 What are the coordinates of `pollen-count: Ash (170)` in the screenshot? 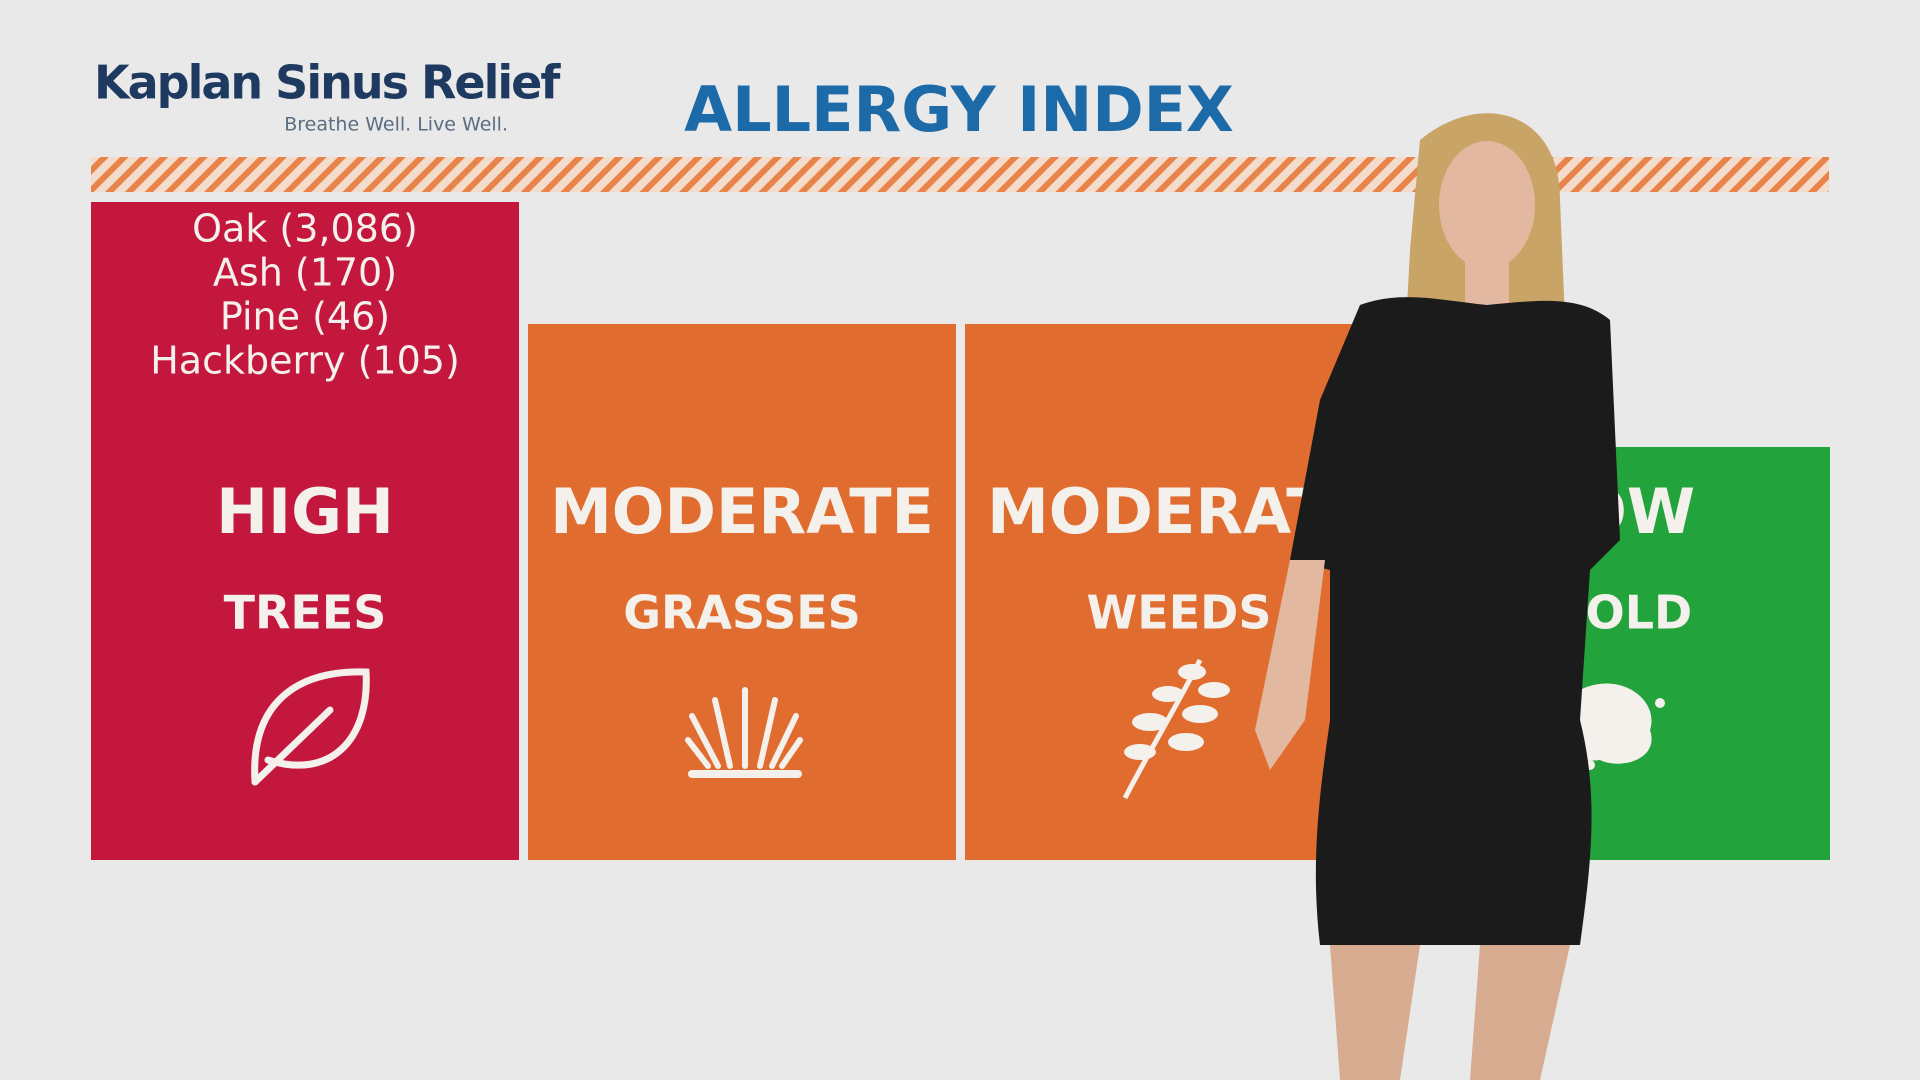 It's located at (305, 273).